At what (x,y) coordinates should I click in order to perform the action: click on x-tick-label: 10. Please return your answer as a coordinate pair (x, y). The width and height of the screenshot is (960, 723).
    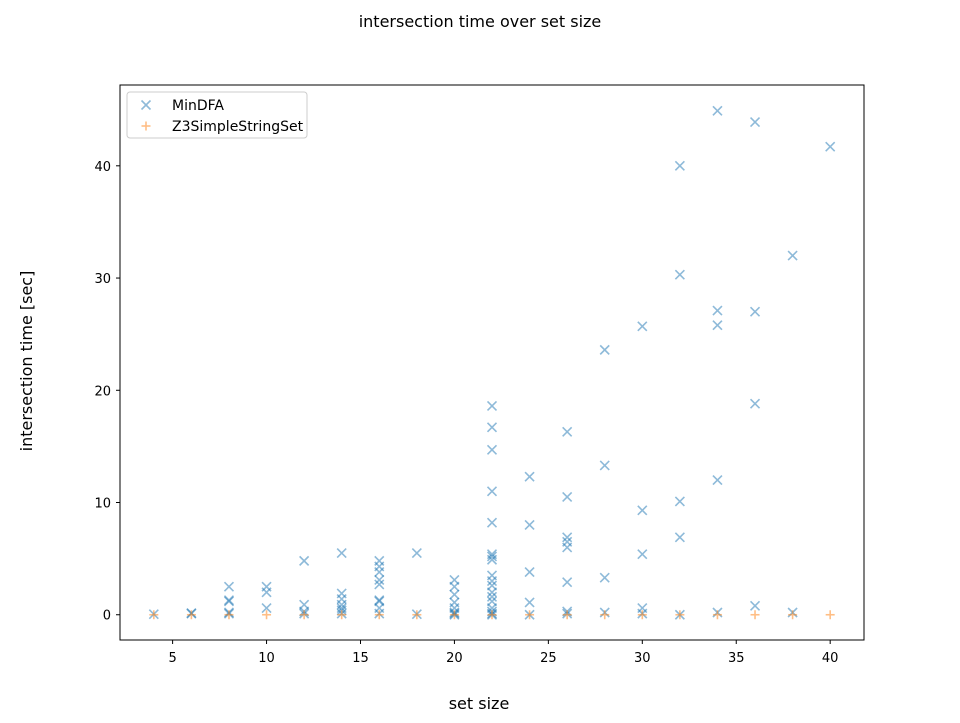
    Looking at the image, I should click on (266, 658).